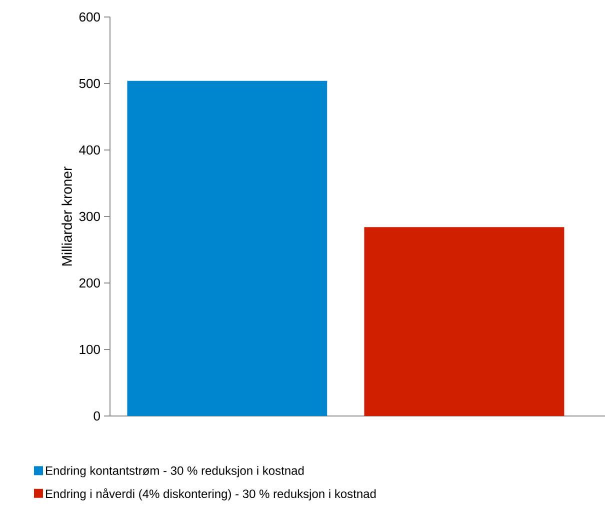 Image resolution: width=605 pixels, height=526 pixels. What do you see at coordinates (89, 283) in the screenshot?
I see `y-tick-label: 200` at bounding box center [89, 283].